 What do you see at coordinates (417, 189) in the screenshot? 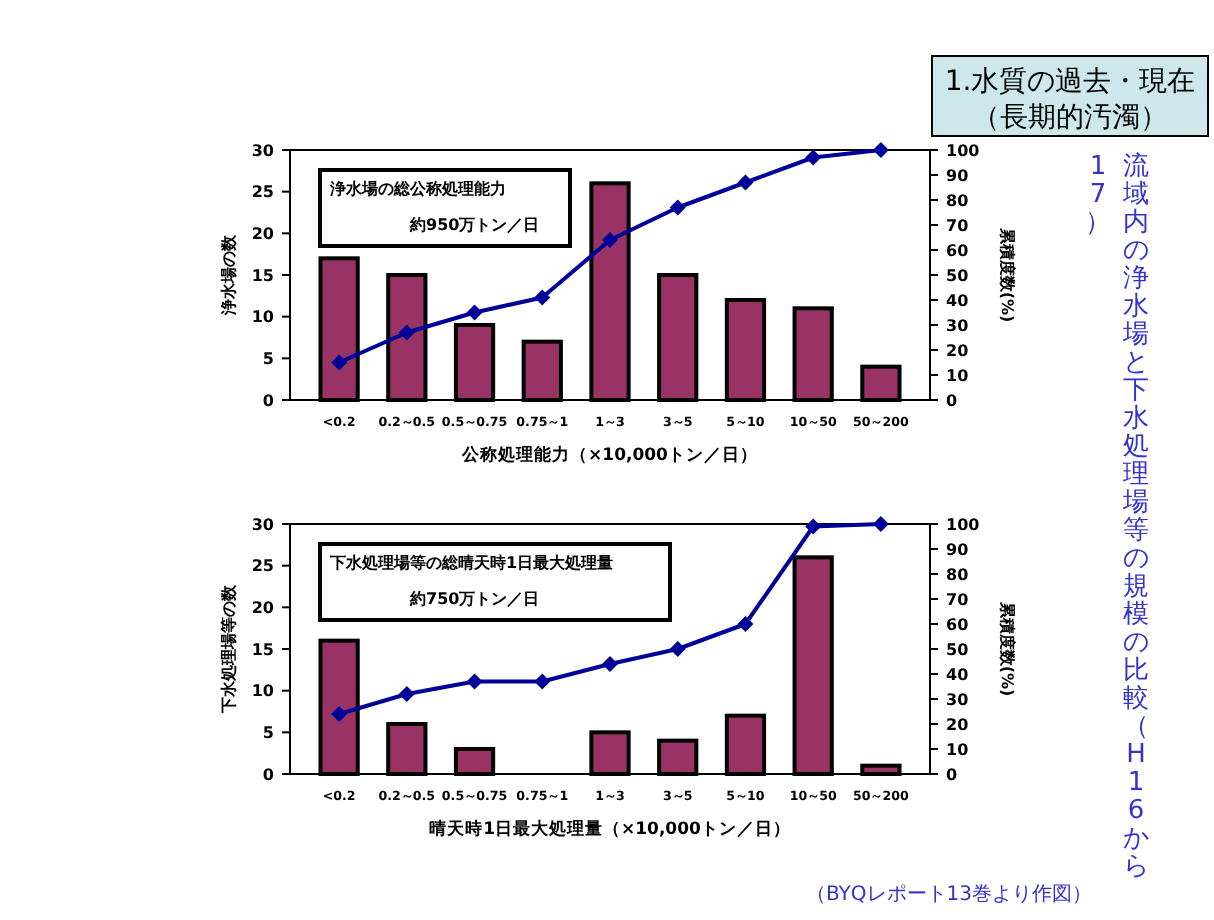
I see `annotation: 浄水場の総公称処理能力` at bounding box center [417, 189].